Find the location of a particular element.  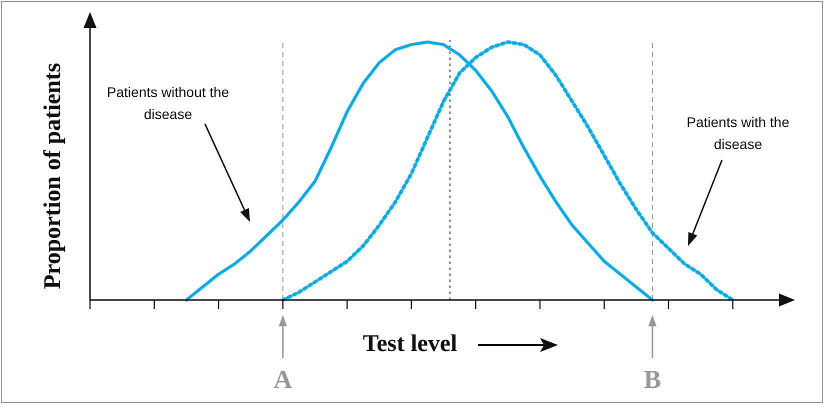

annotation: Patients without the disease is located at coordinates (168, 103).